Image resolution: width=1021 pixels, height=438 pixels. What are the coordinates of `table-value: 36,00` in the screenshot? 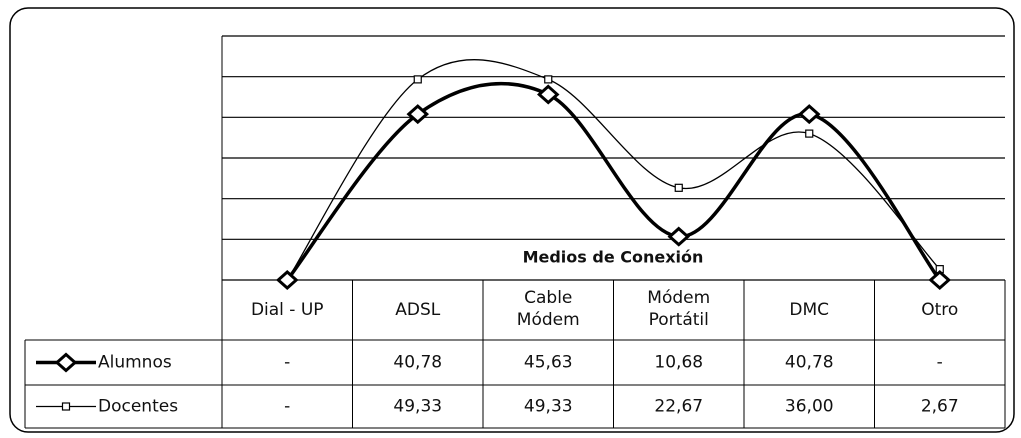 It's located at (809, 407).